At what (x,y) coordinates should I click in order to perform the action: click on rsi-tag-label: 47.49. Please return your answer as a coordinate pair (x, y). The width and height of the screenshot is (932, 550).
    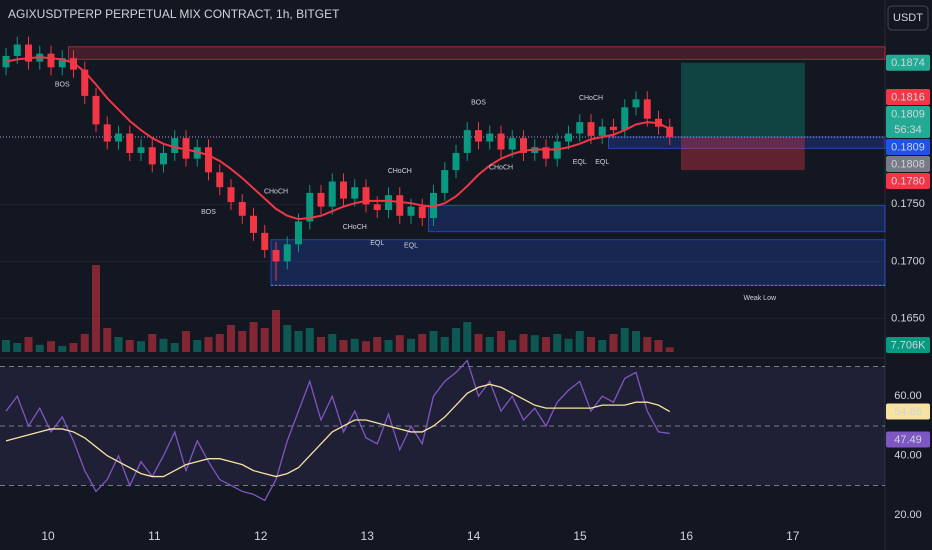
    Looking at the image, I should click on (908, 440).